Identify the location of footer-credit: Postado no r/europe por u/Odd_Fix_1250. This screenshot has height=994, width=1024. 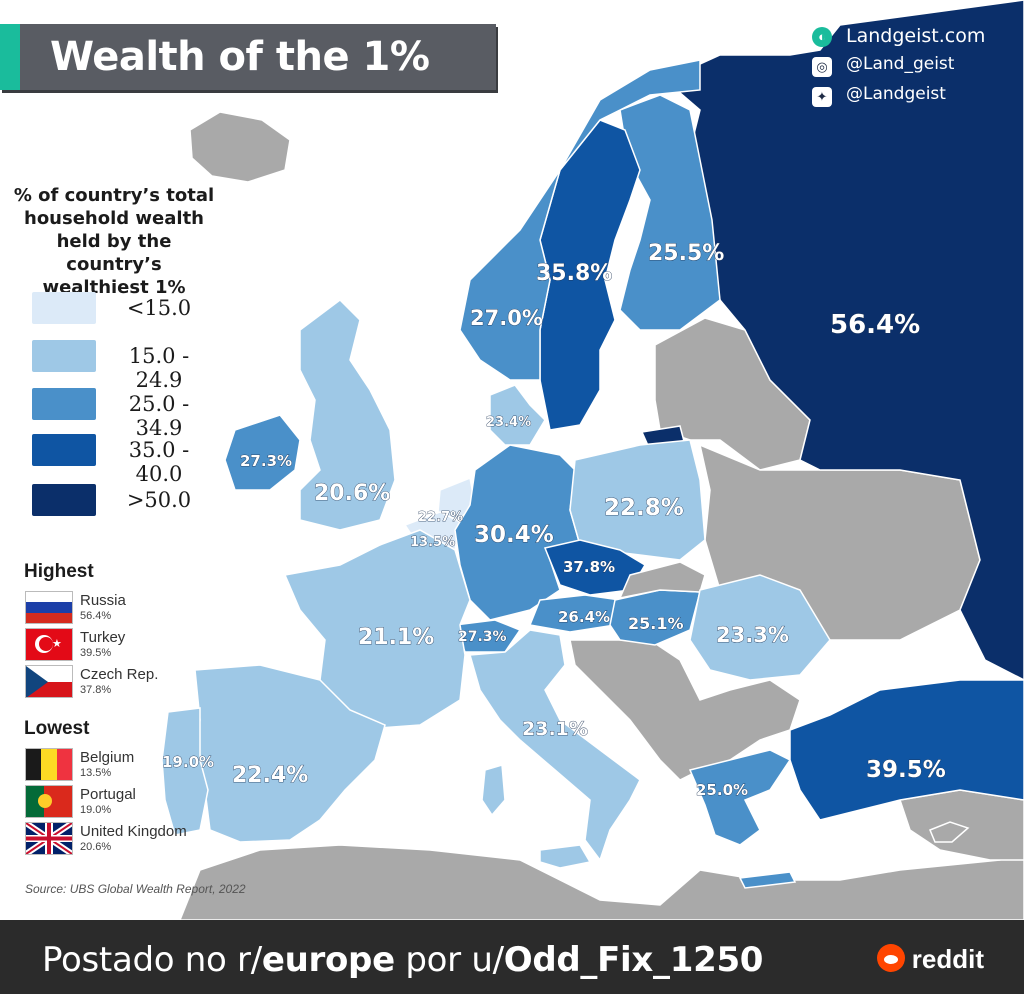
(402, 960).